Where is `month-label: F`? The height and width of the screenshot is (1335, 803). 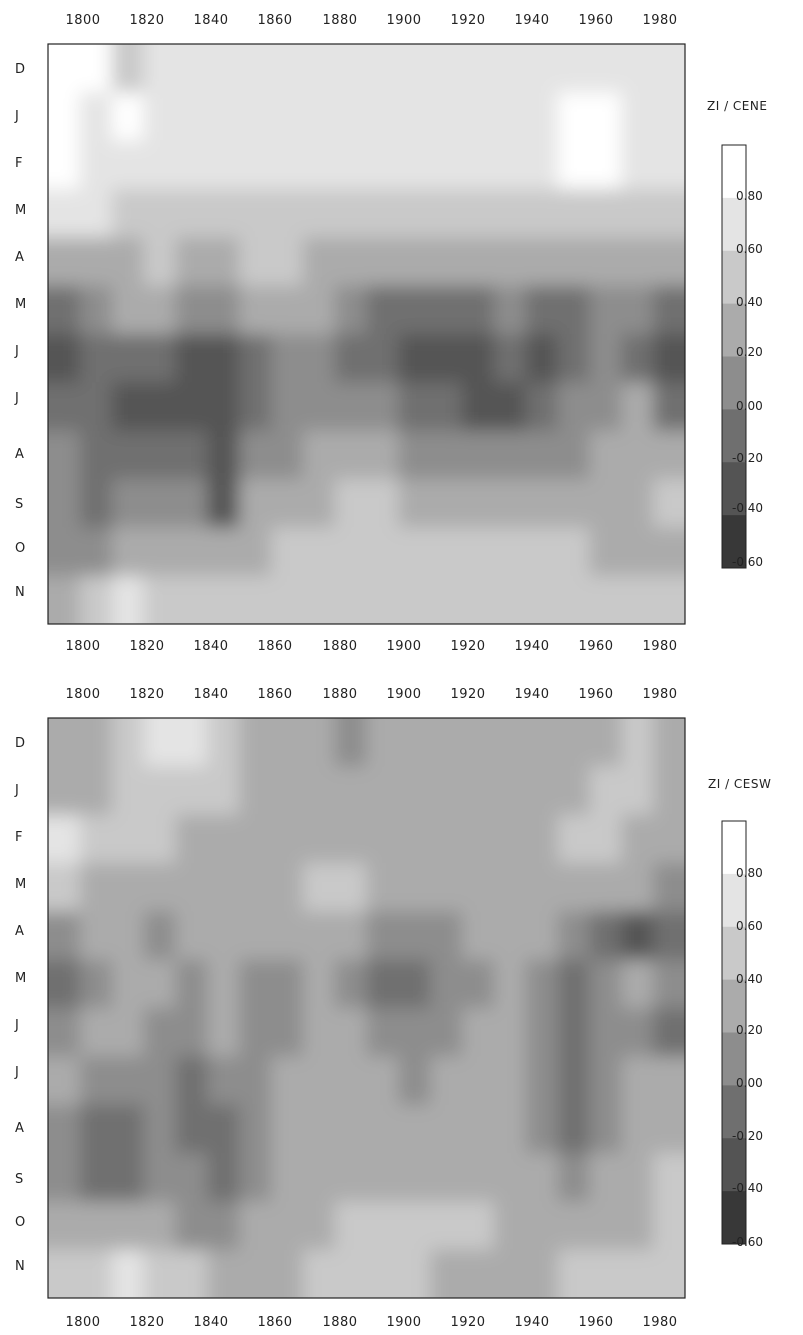
month-label: F is located at coordinates (18, 163).